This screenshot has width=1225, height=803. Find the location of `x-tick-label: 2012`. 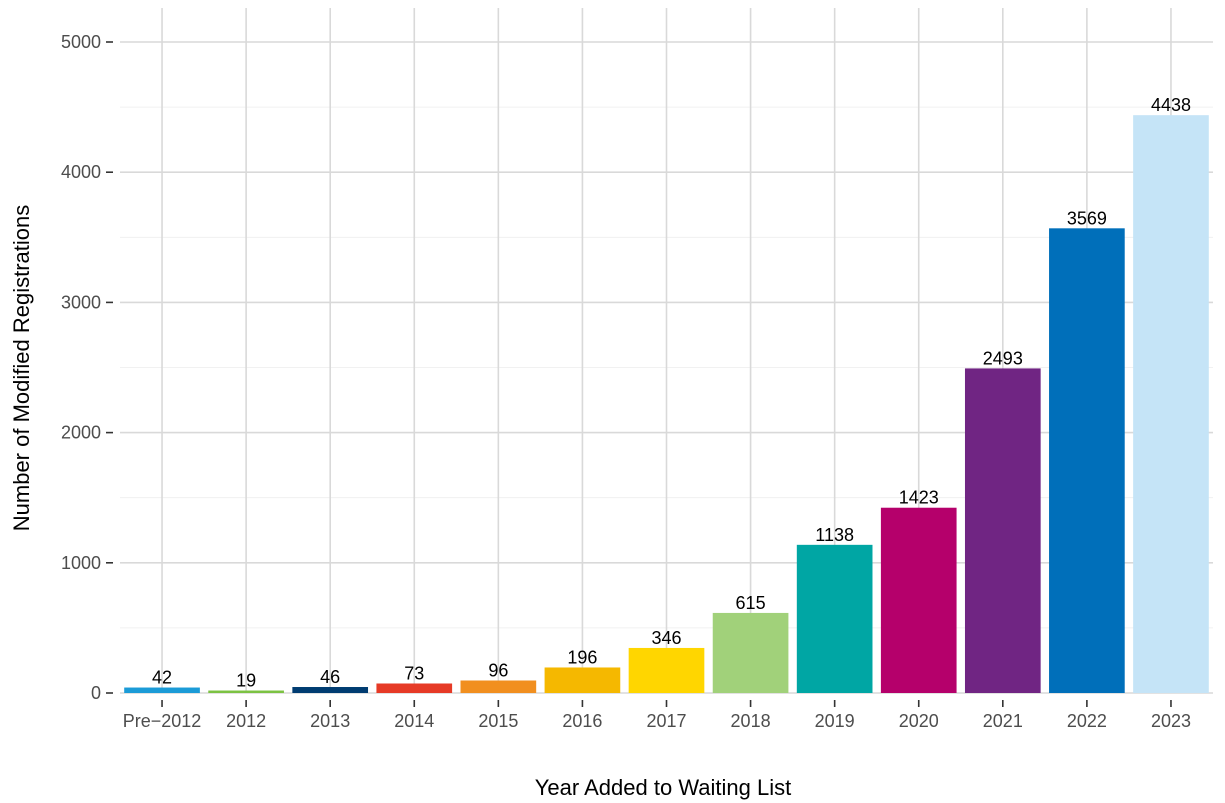

x-tick-label: 2012 is located at coordinates (246, 721).